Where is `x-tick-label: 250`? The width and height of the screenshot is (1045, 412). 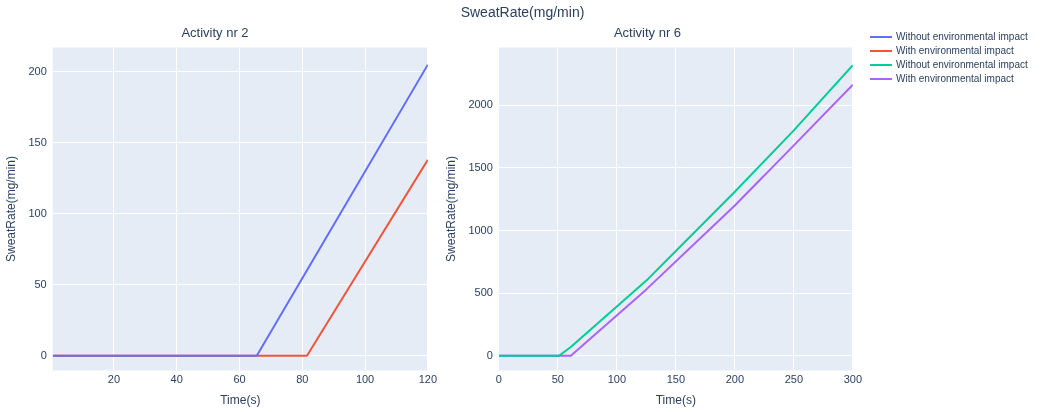 x-tick-label: 250 is located at coordinates (794, 379).